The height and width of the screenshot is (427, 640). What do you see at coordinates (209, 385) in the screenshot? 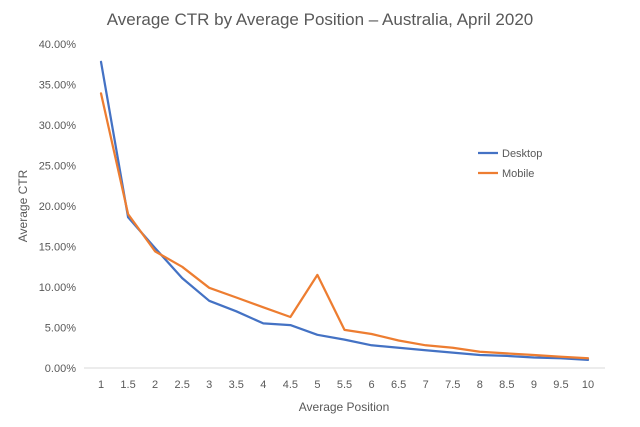
I see `x-tick-label: 3` at bounding box center [209, 385].